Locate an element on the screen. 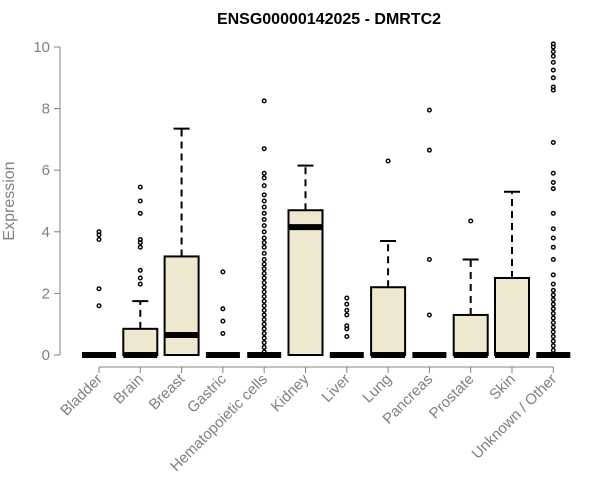  box-unknown-other is located at coordinates (553, 199).